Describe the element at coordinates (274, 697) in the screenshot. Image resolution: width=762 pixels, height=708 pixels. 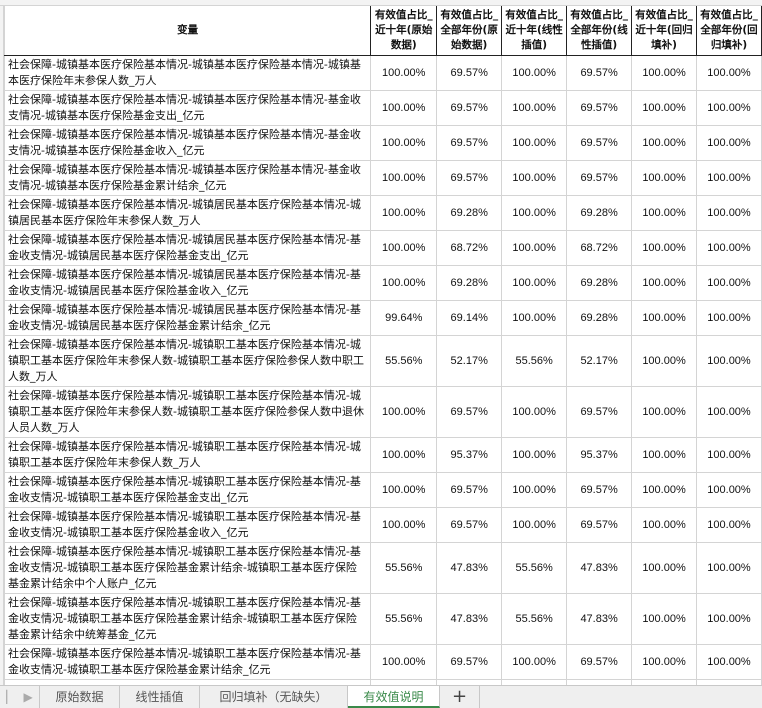
I see `sheet-tab-regression: 回归填补（无缺失）` at that location.